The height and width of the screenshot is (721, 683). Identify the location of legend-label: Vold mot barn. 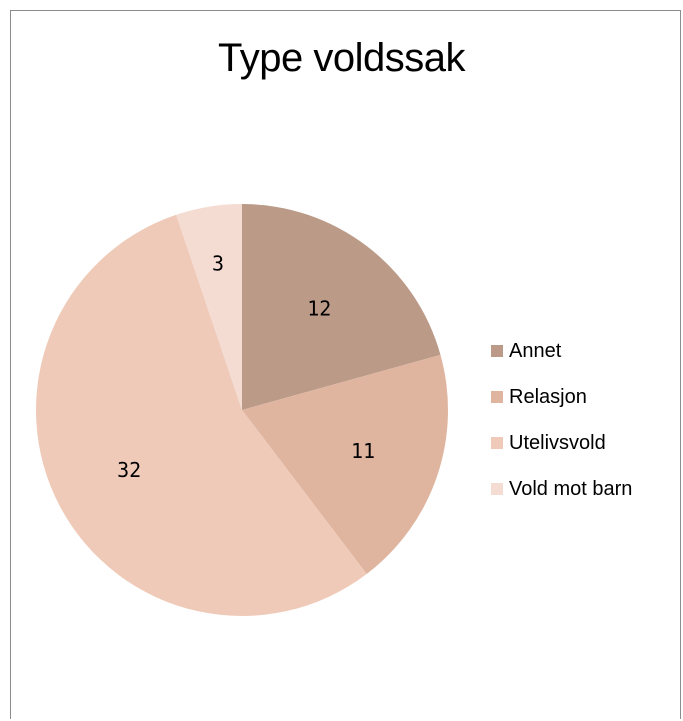
(571, 488).